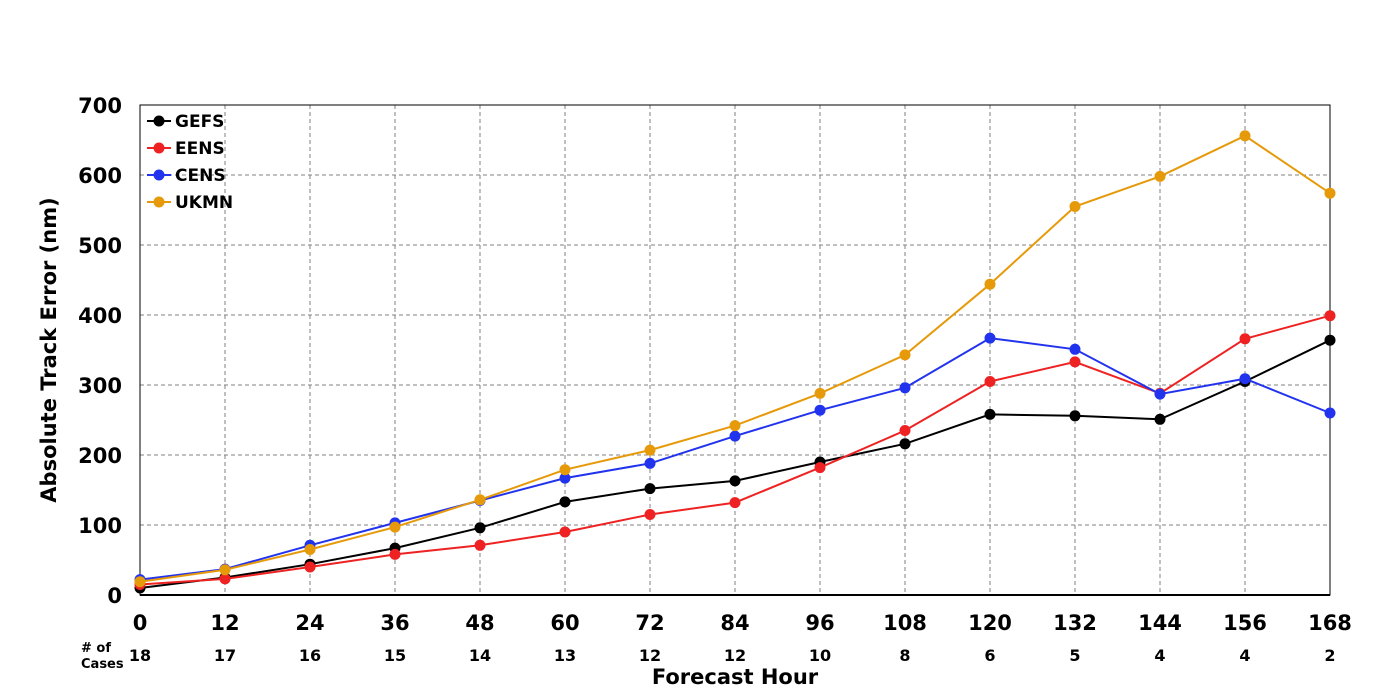 This screenshot has height=700, width=1400. I want to click on x-tick-label: 72, so click(649, 623).